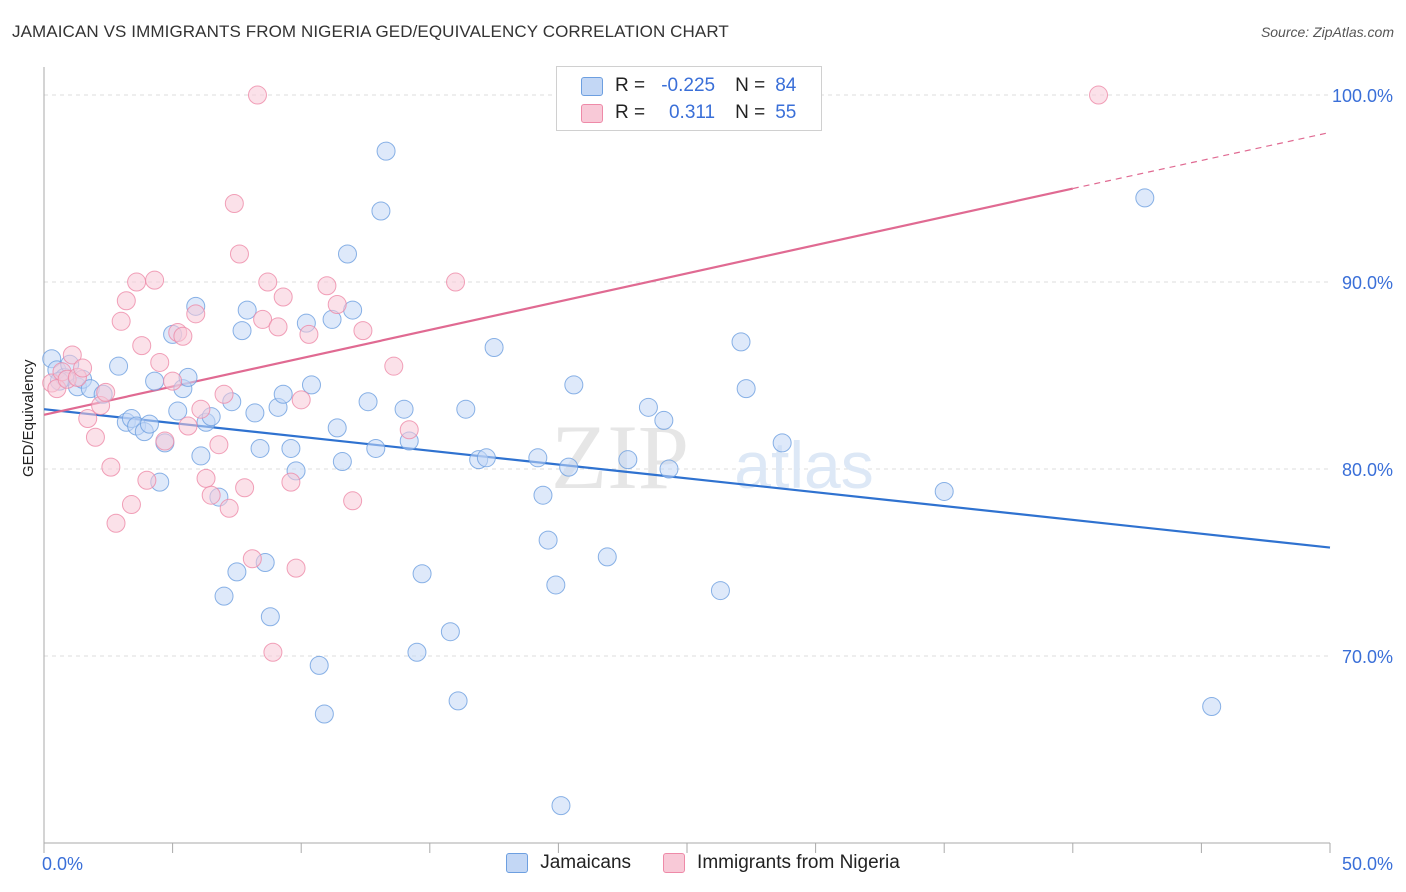 This screenshot has height=892, width=1406. I want to click on legend-label: Jamaicans, so click(586, 862).